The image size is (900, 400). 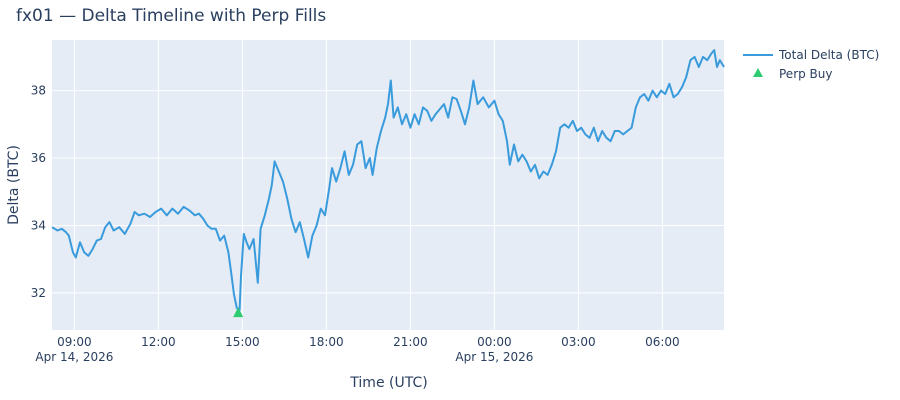 What do you see at coordinates (388, 383) in the screenshot?
I see `x-axis-title: Time (UTC)` at bounding box center [388, 383].